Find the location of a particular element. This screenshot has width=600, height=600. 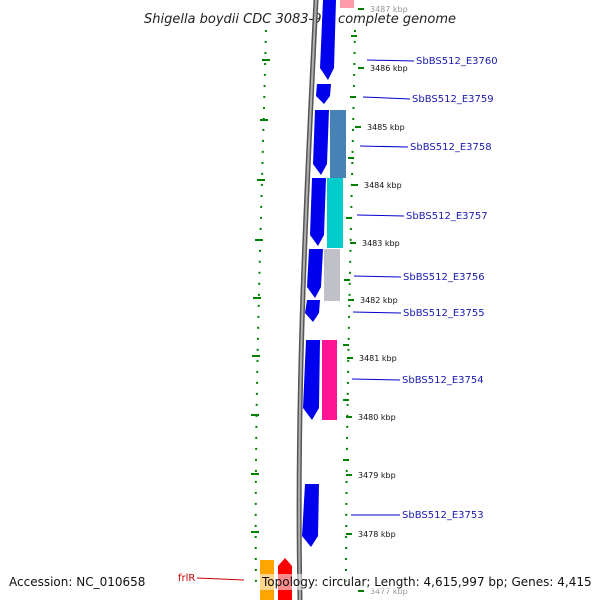

kbp-label: 3480 kbp is located at coordinates (377, 417).